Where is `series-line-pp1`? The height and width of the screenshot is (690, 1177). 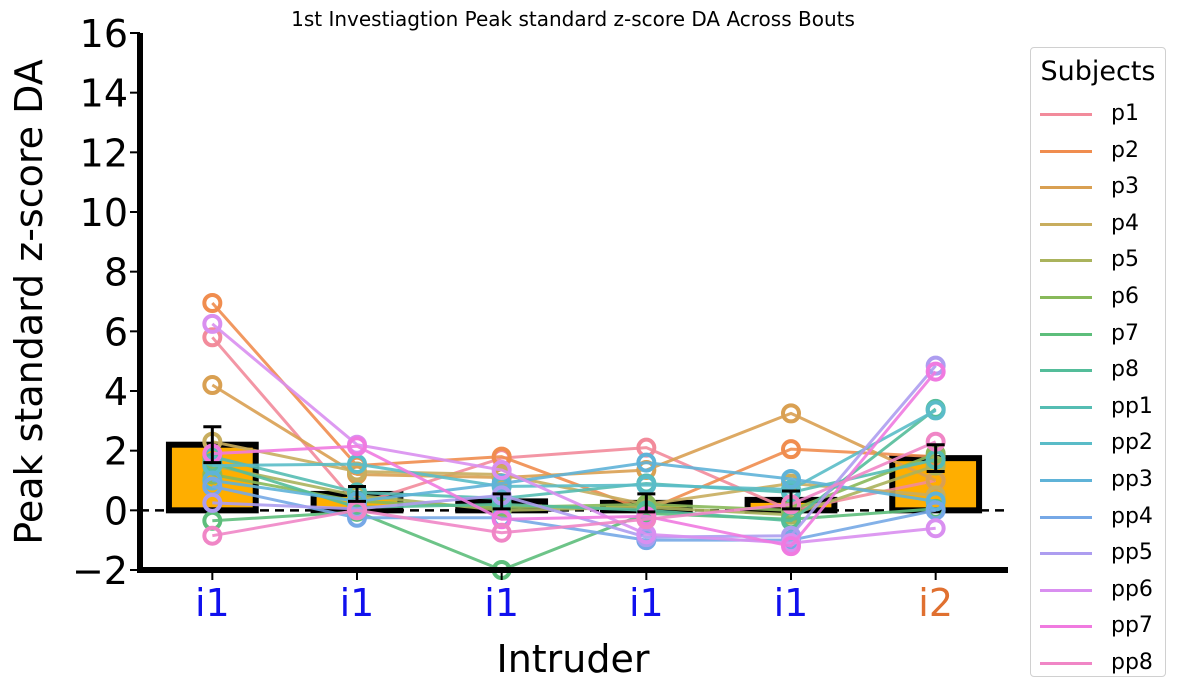
series-line-pp1 is located at coordinates (573, 477).